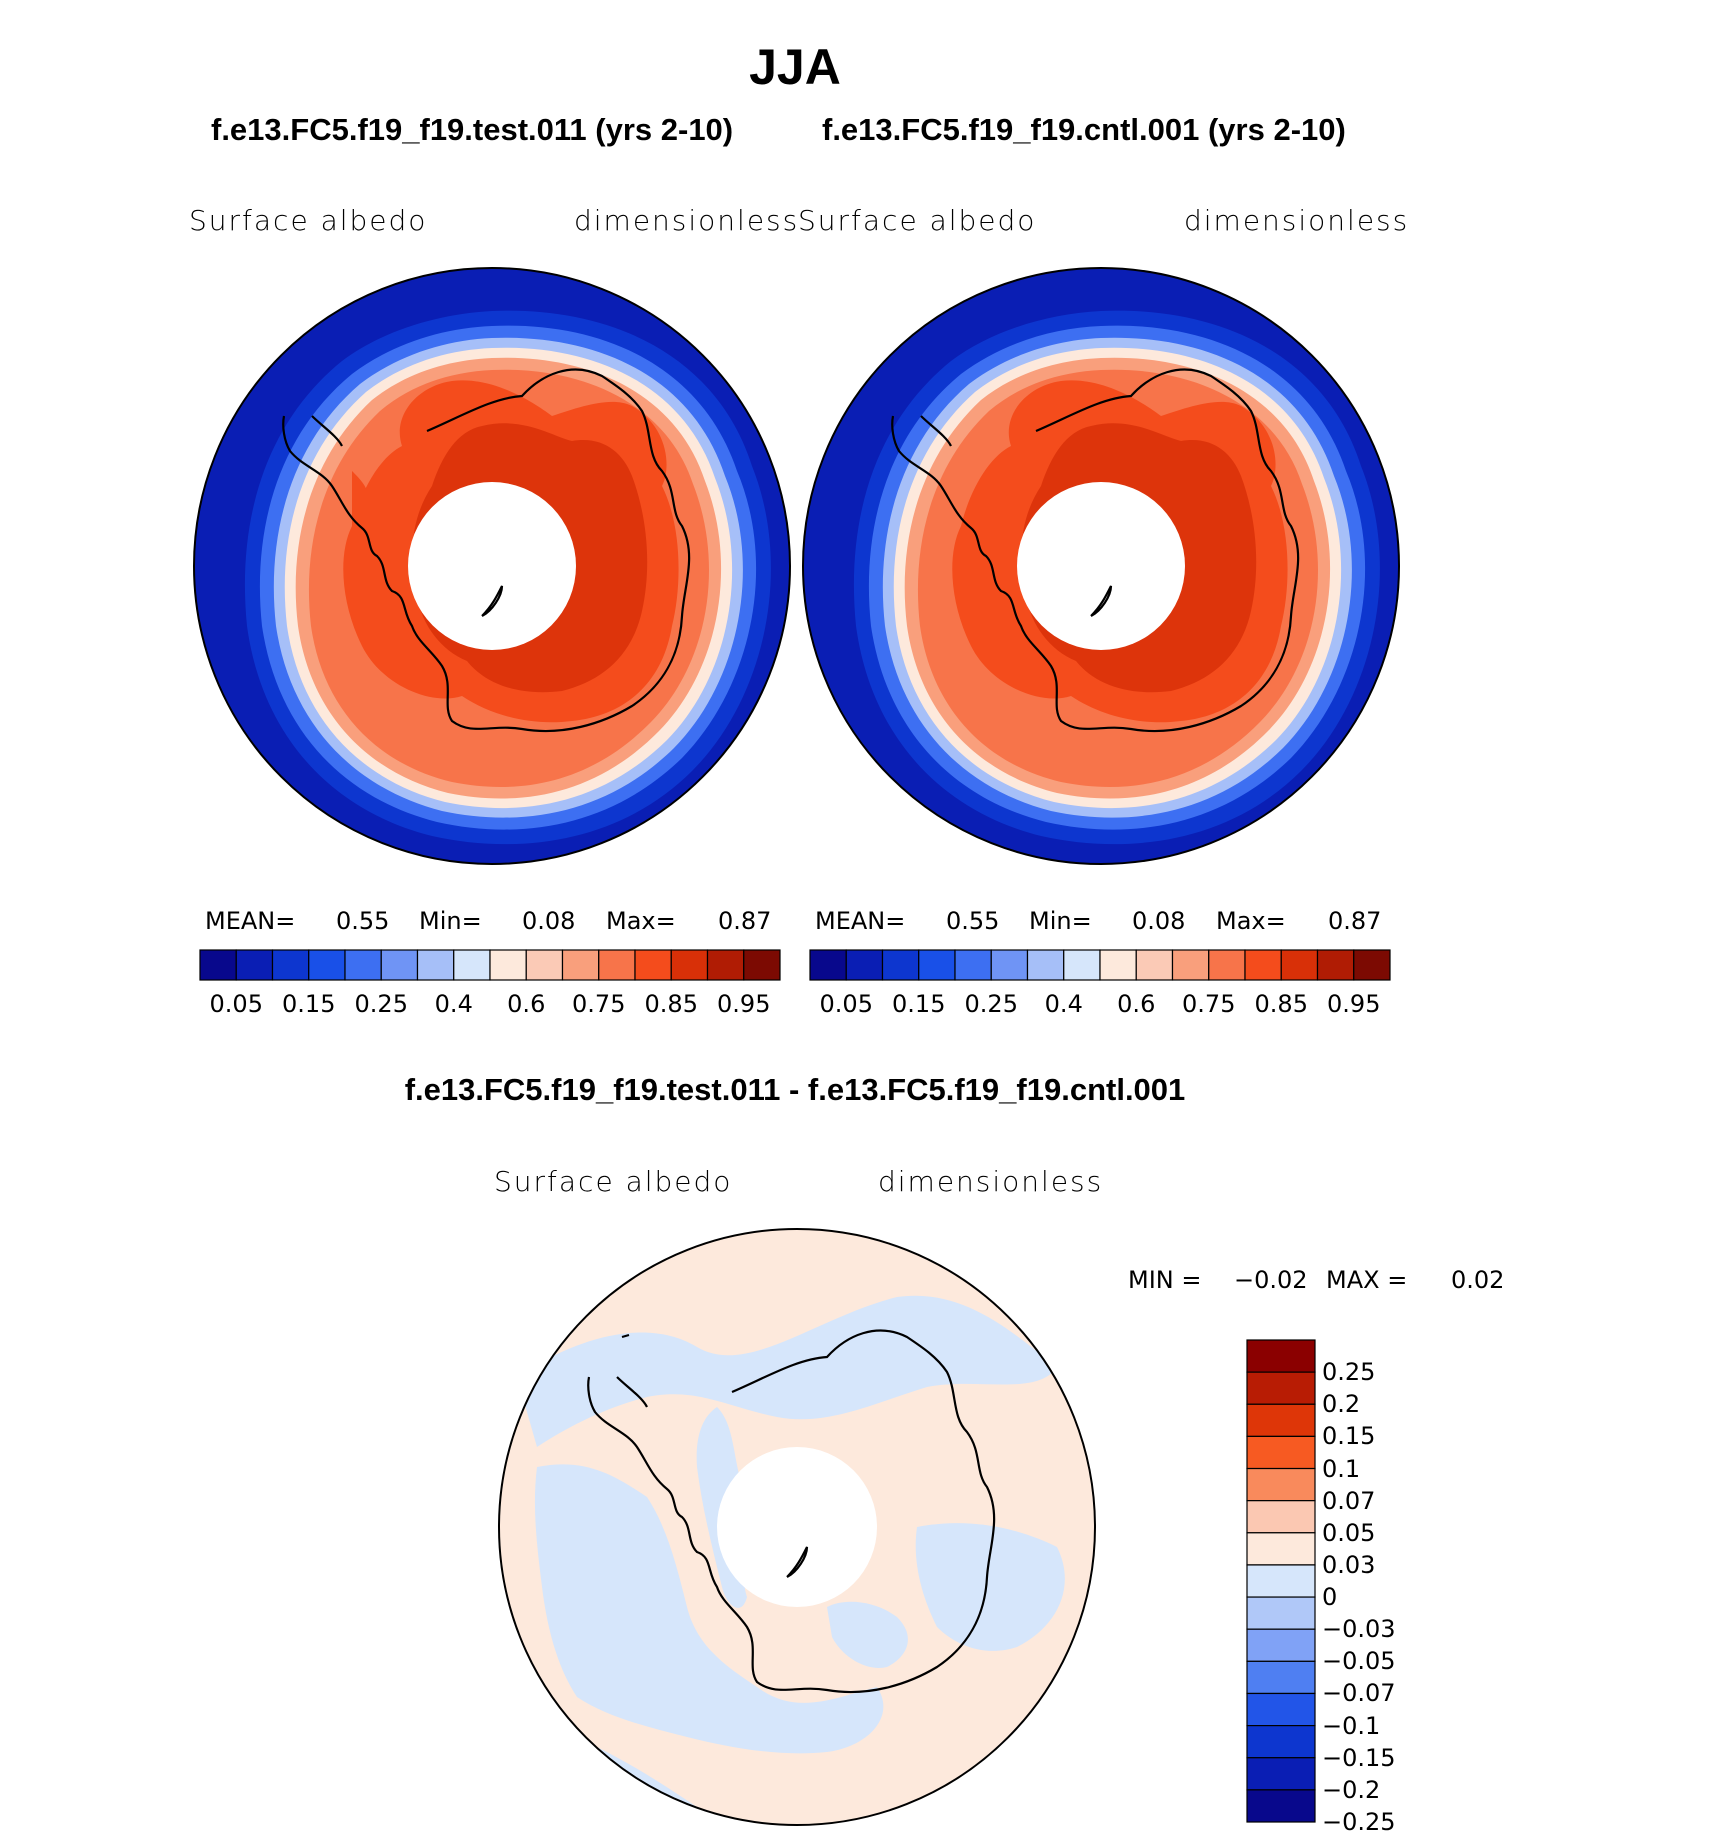  Describe the element at coordinates (846, 1004) in the screenshot. I see `colorbar-cntl-tick-label: 0.05` at that location.